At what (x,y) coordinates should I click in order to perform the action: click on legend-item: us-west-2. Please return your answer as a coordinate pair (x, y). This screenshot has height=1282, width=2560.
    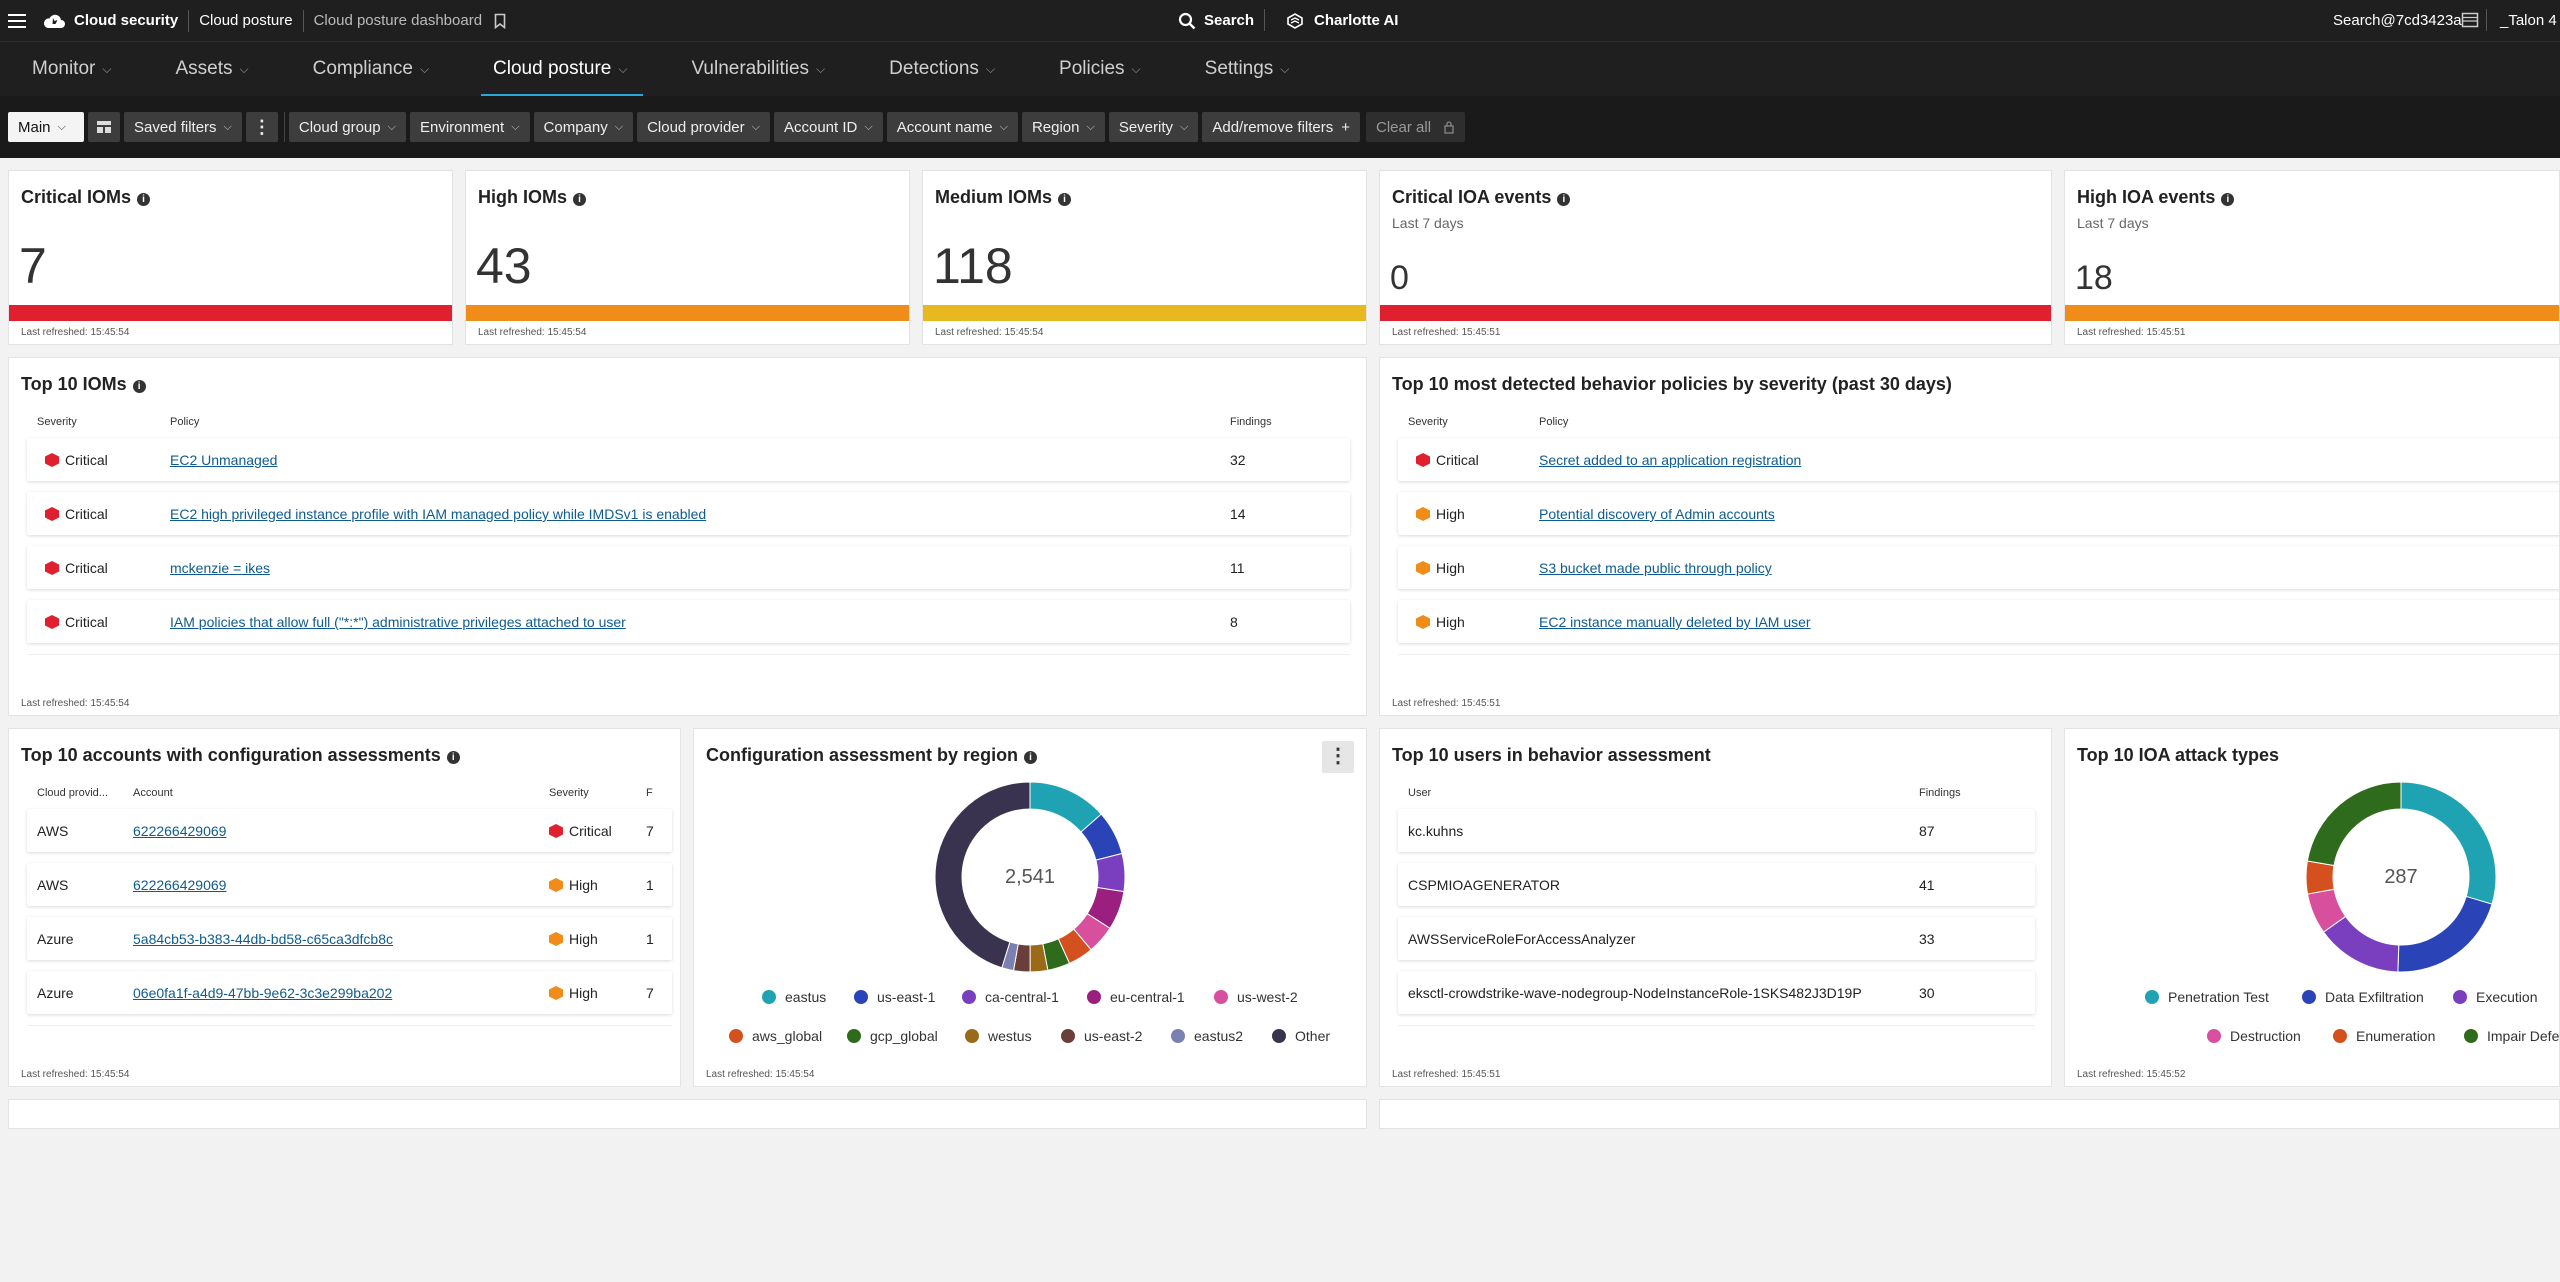
    Looking at the image, I should click on (1256, 997).